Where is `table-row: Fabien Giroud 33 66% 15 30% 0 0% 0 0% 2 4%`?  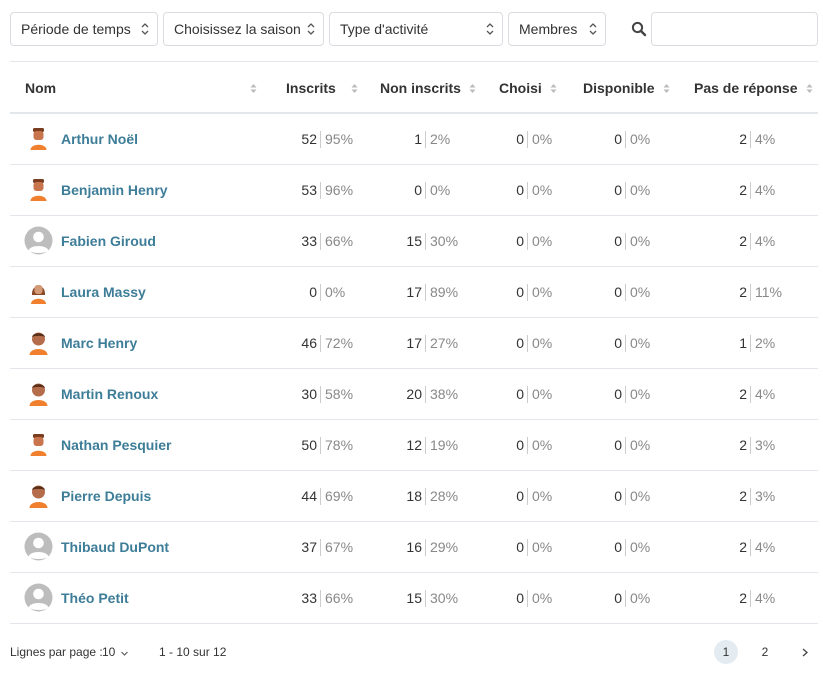 table-row: Fabien Giroud 33 66% 15 30% 0 0% 0 0% 2 4% is located at coordinates (414, 241).